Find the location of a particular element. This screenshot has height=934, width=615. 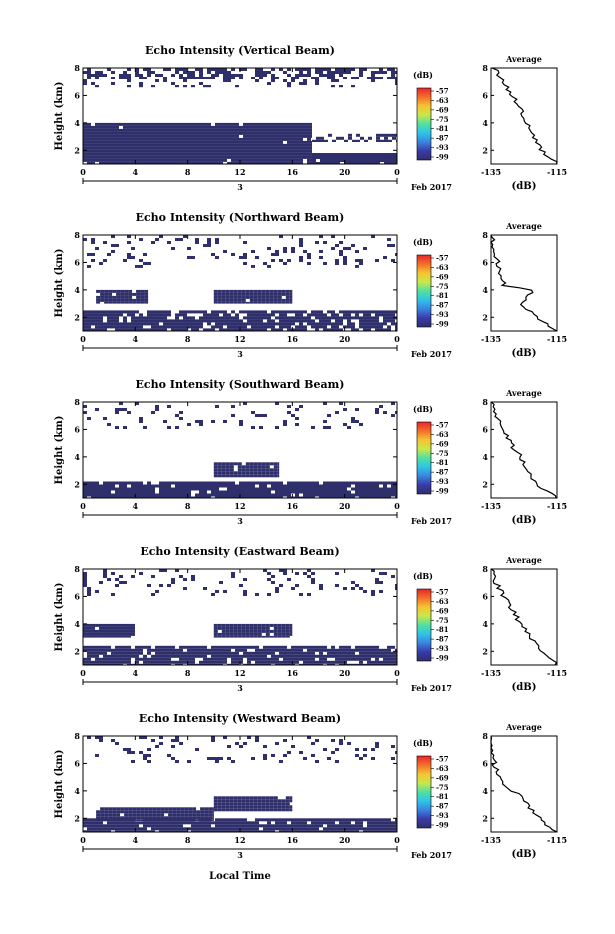

avg-y-tick-label: 4 is located at coordinates (485, 123).